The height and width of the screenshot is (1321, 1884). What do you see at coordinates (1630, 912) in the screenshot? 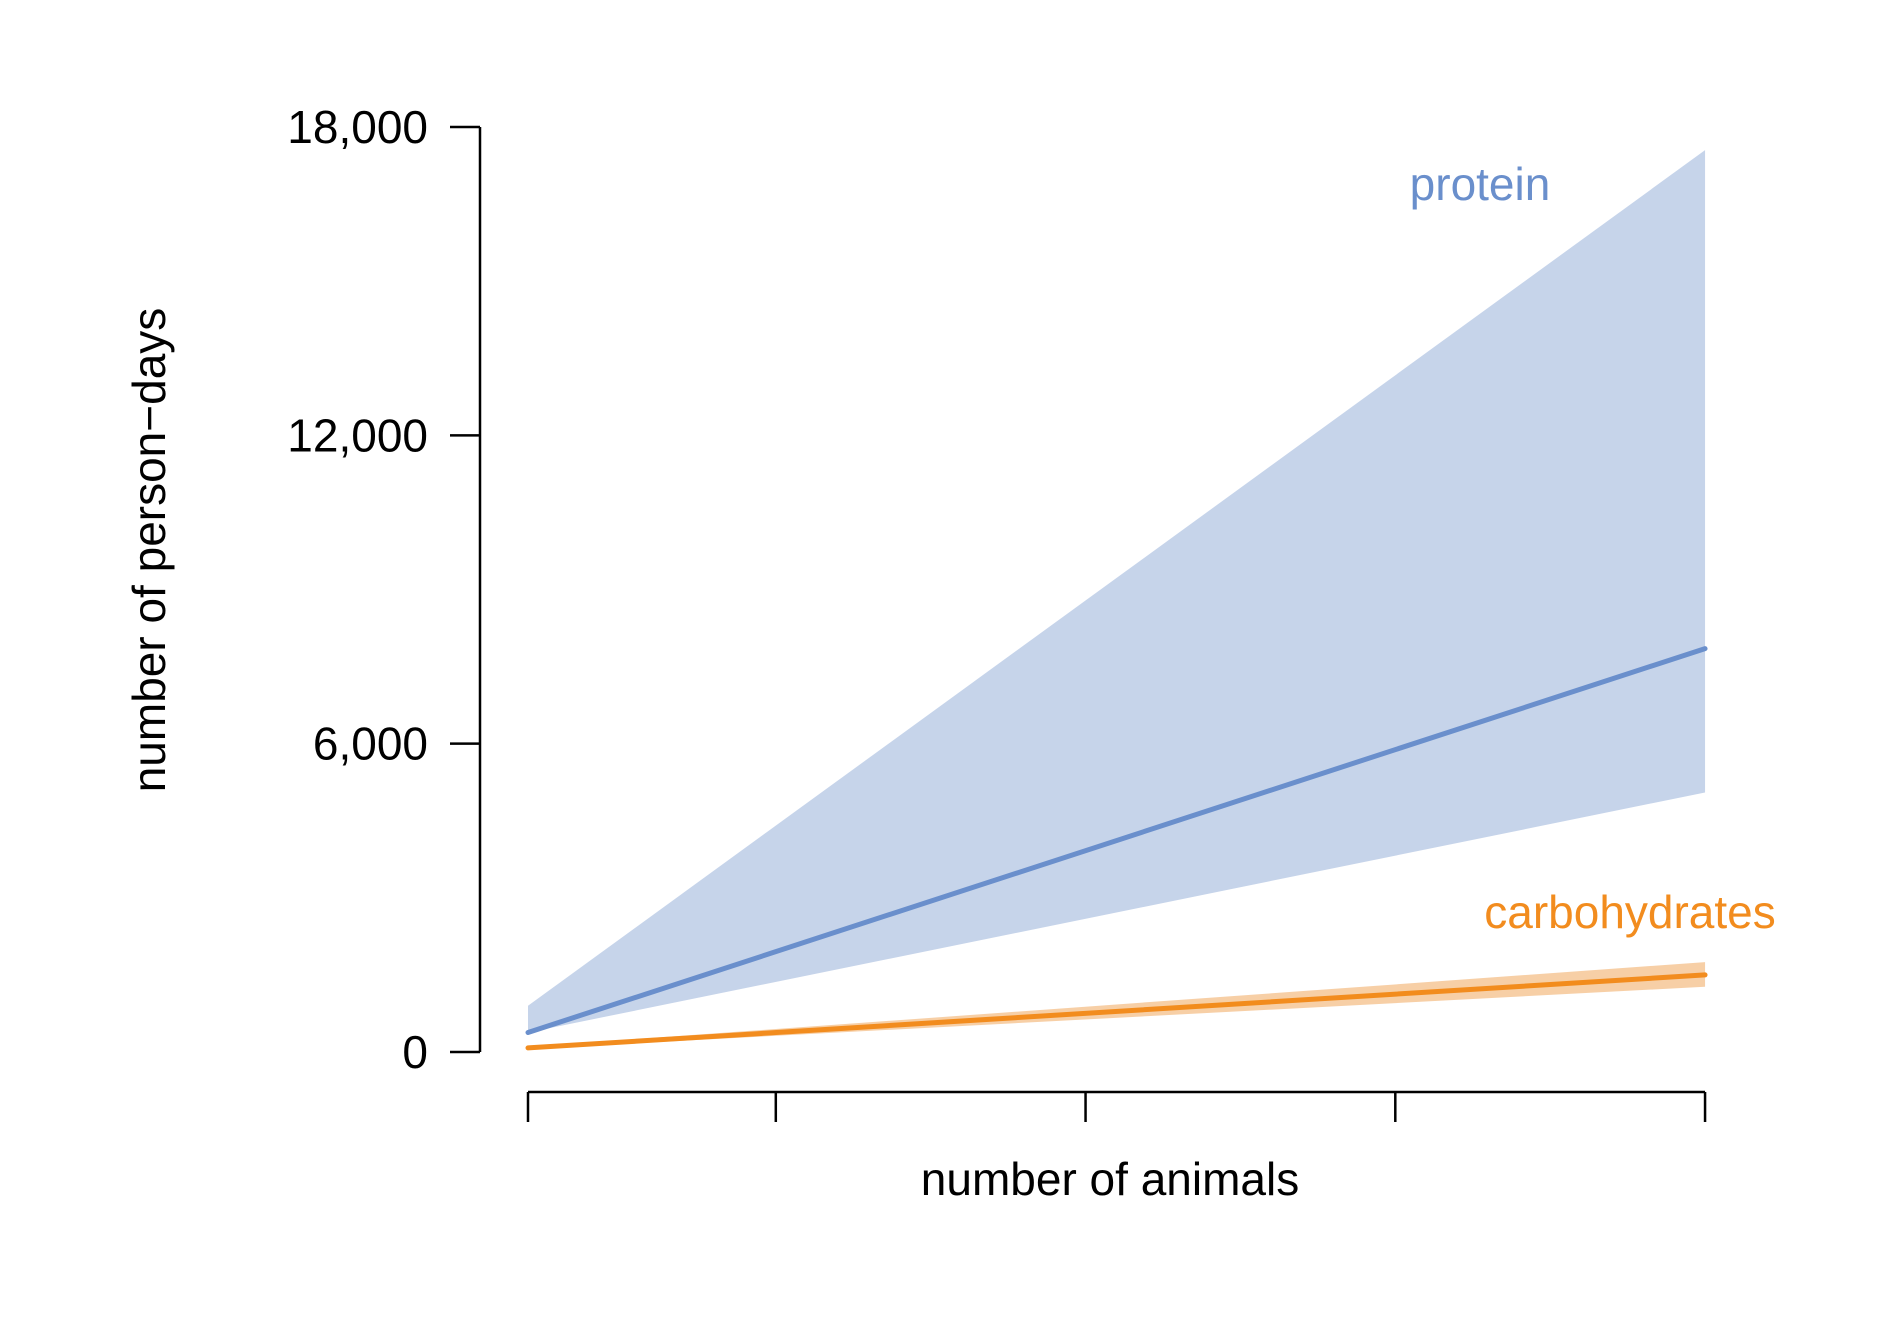
I see `series-label-carbohydrates: carbohydrates` at bounding box center [1630, 912].